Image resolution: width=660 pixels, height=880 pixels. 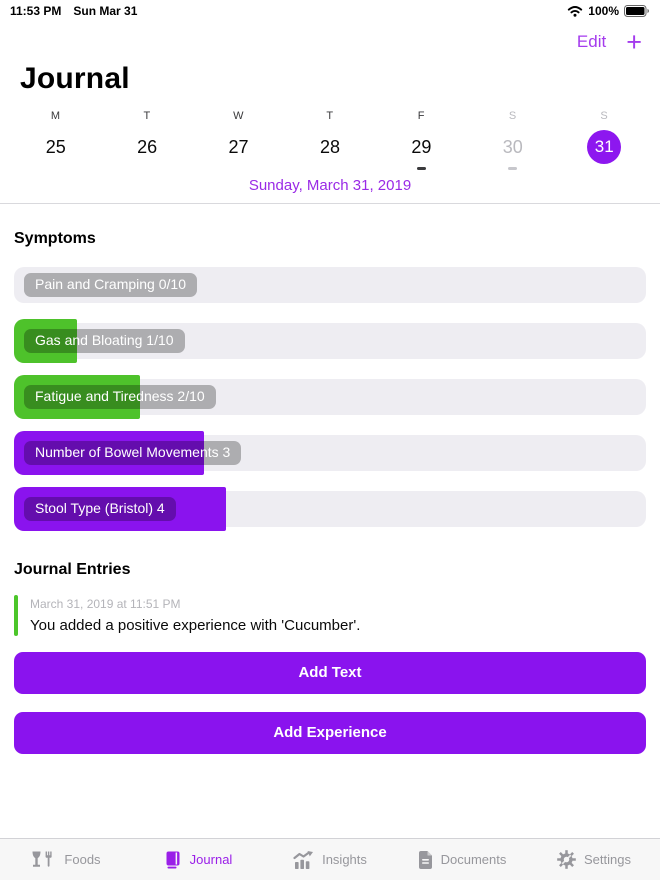 What do you see at coordinates (303, 859) in the screenshot?
I see `insights-chart-icon` at bounding box center [303, 859].